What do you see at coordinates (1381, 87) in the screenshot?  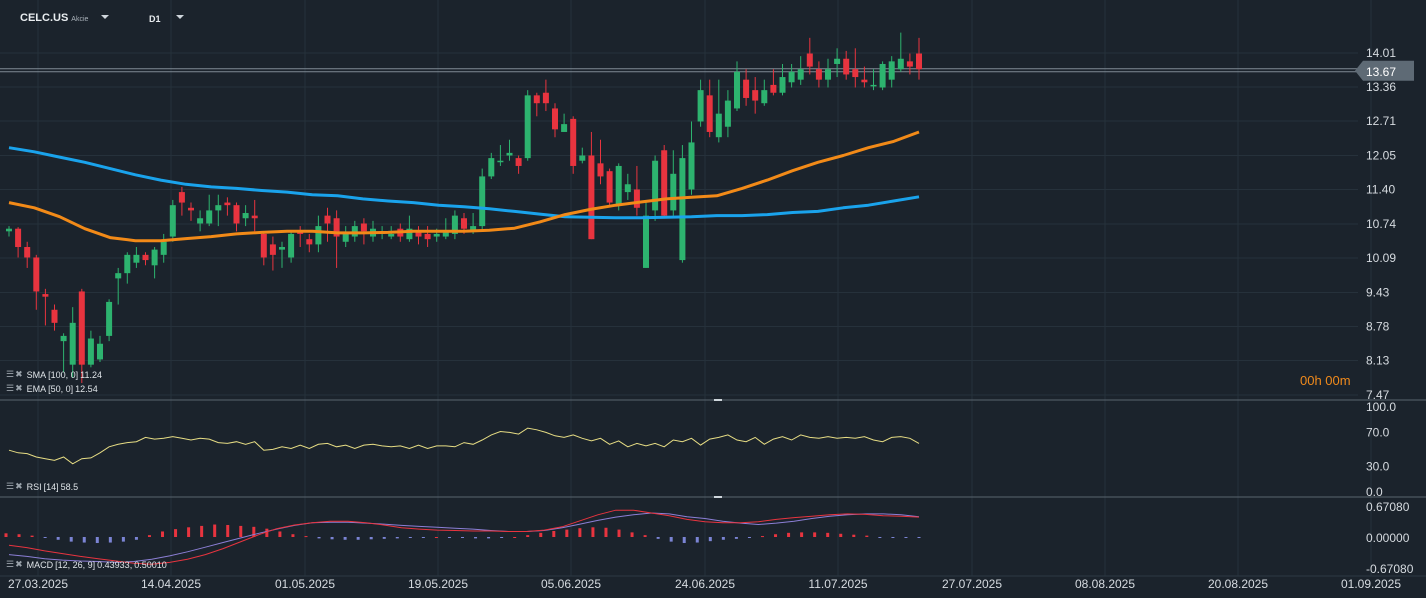 I see `y-tick-label: 13.36` at bounding box center [1381, 87].